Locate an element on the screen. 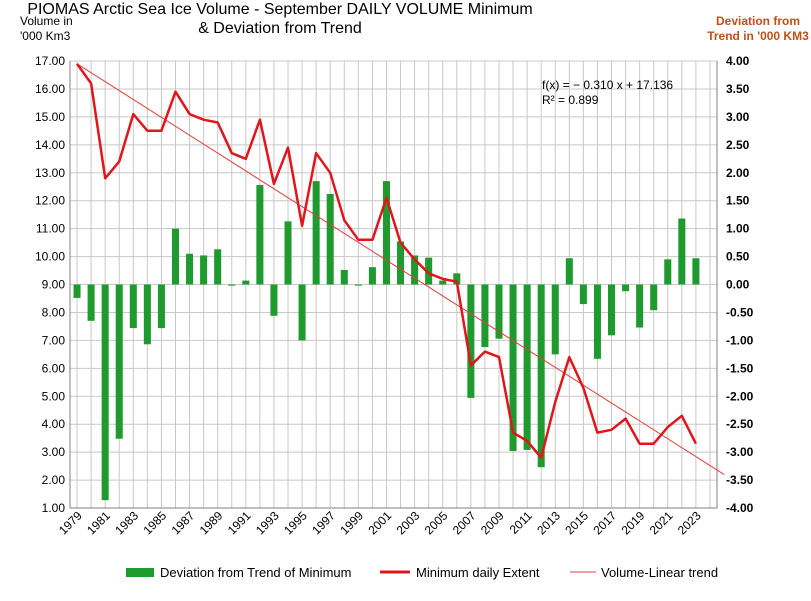 Image resolution: width=811 pixels, height=601 pixels. x-tick-label: 1997 is located at coordinates (323, 522).